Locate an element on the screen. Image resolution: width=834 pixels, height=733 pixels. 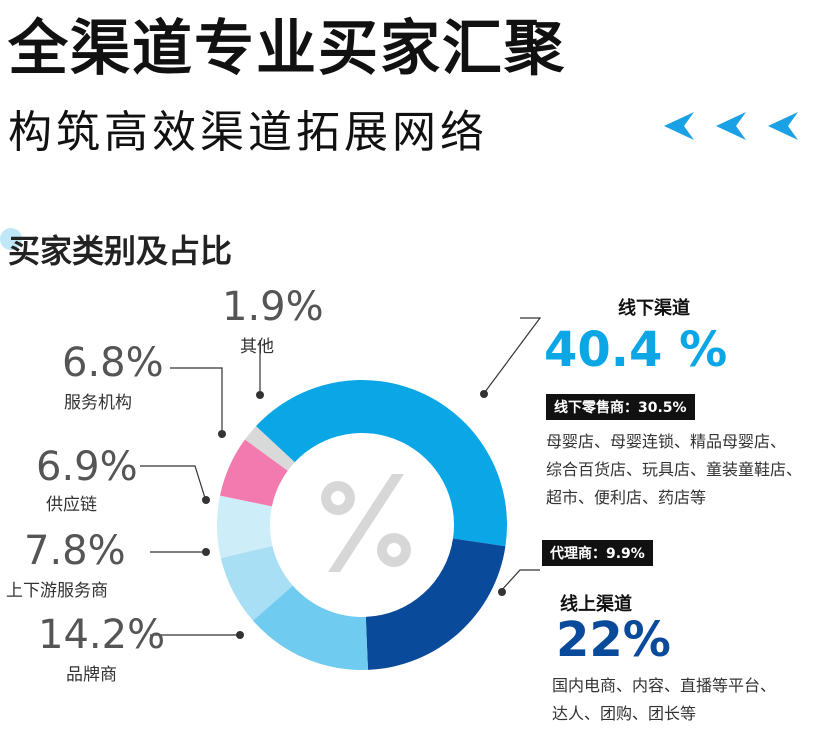
label-updown-pct: 7.8% is located at coordinates (75, 551).